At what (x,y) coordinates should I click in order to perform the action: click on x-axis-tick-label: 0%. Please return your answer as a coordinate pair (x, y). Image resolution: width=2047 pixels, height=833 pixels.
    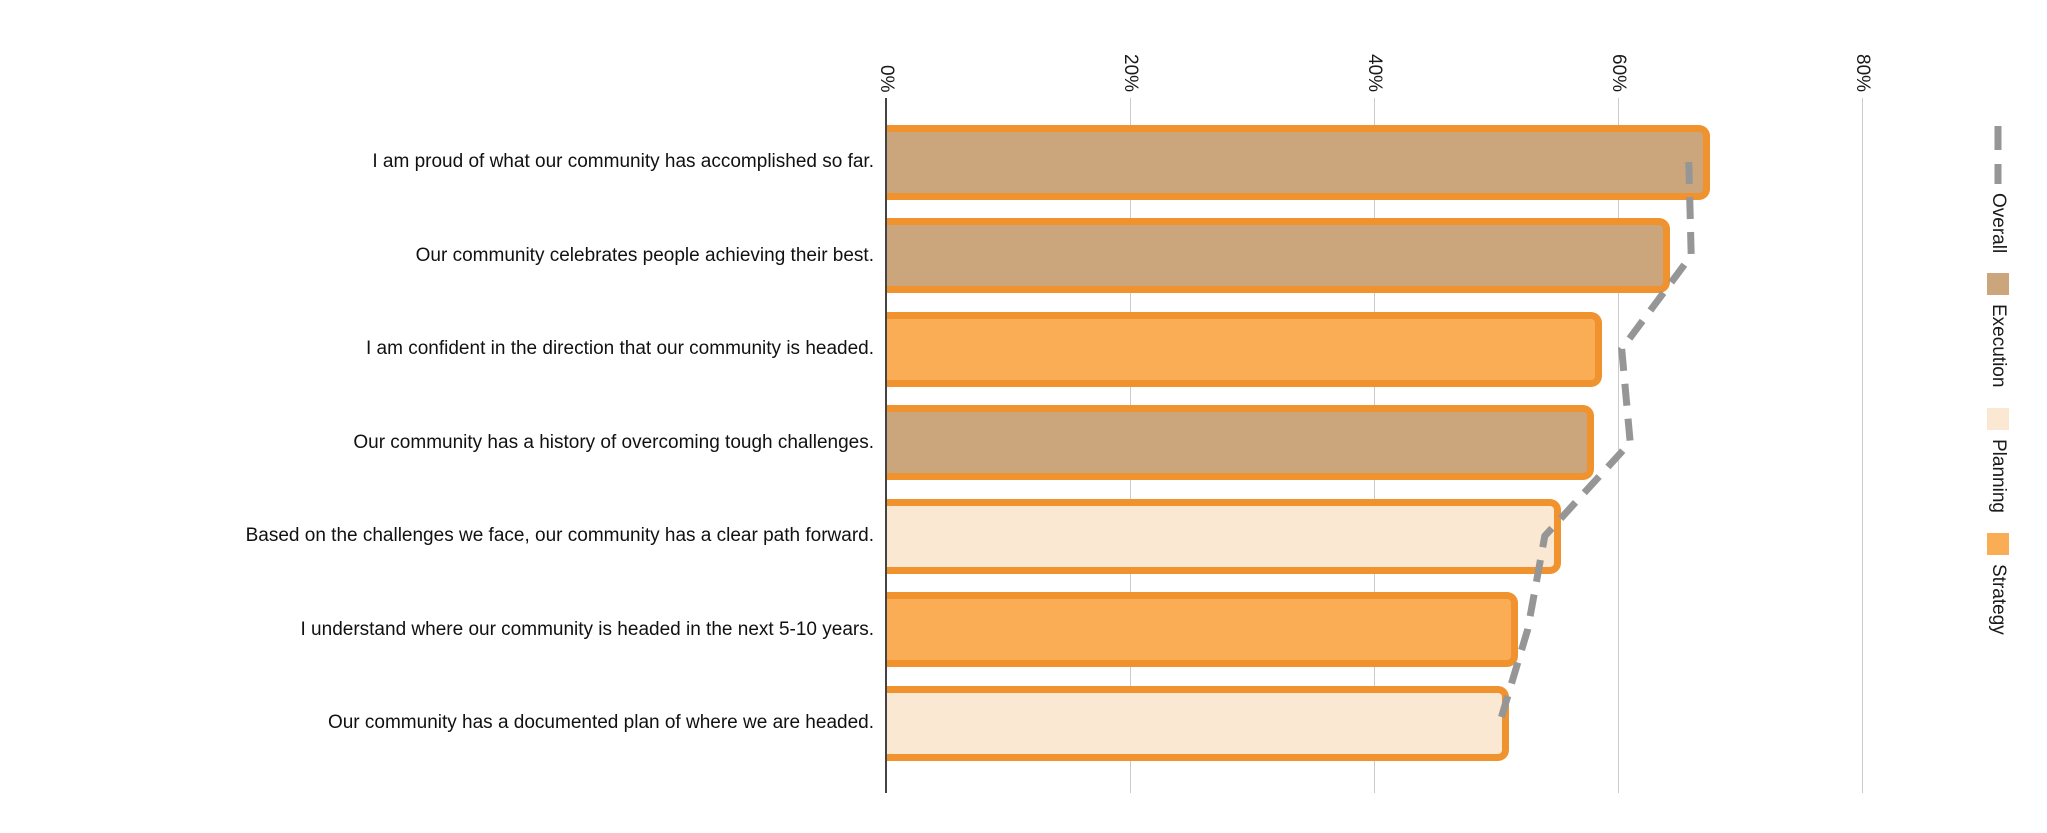
    Looking at the image, I should click on (886, 78).